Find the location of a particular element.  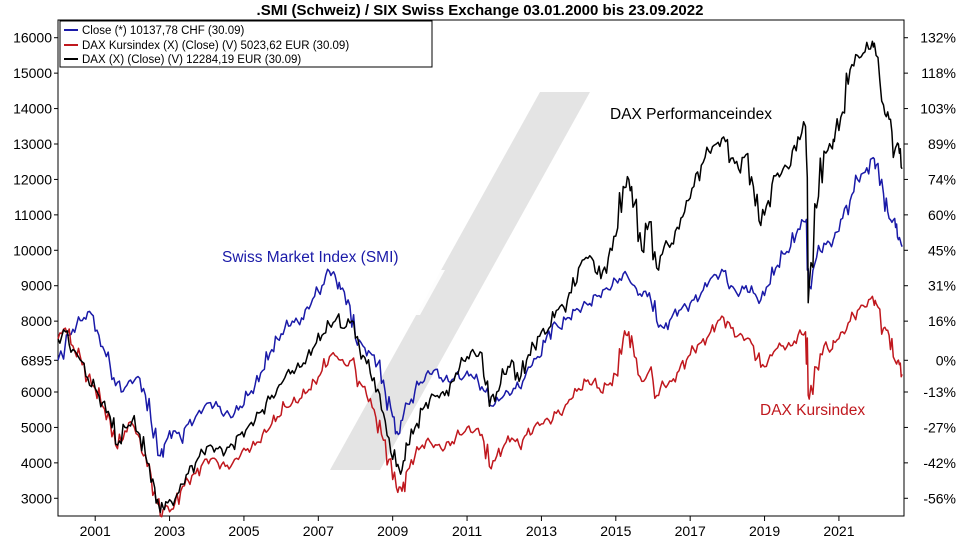

y-left-tick-label: 10000 is located at coordinates (32, 250).